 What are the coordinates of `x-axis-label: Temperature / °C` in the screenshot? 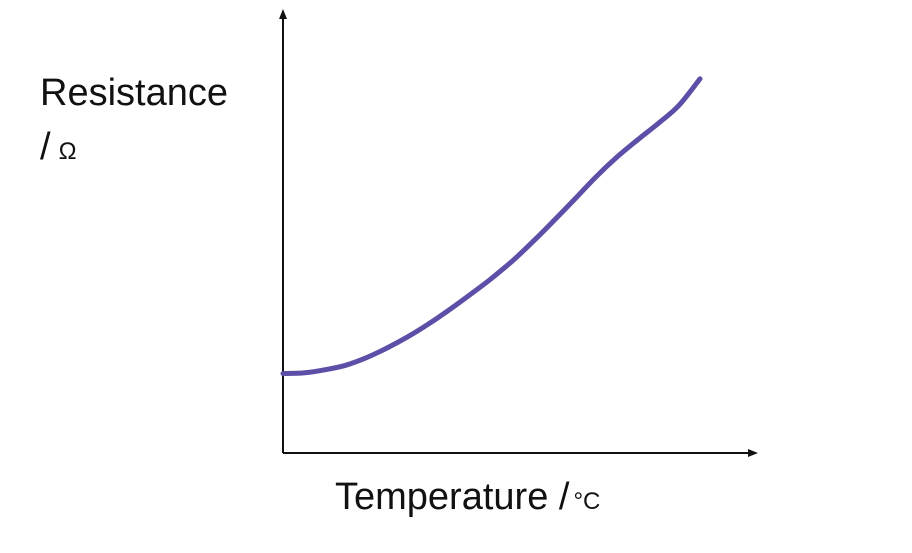 It's located at (467, 497).